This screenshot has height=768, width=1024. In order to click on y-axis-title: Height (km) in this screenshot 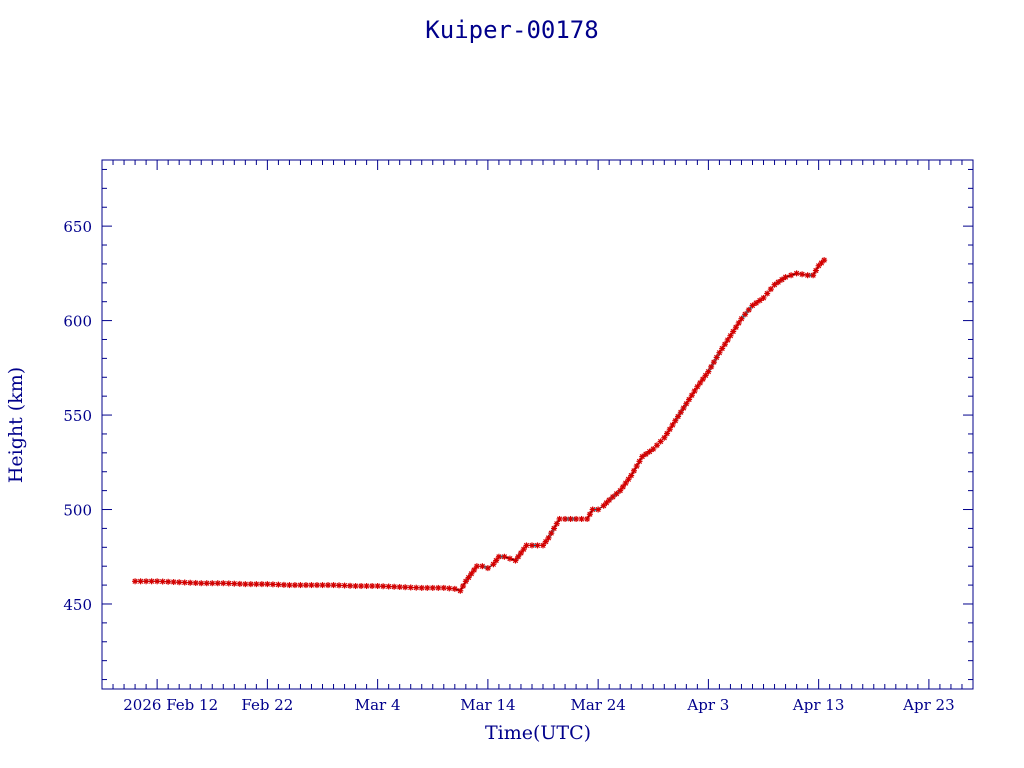, I will do `click(16, 425)`.